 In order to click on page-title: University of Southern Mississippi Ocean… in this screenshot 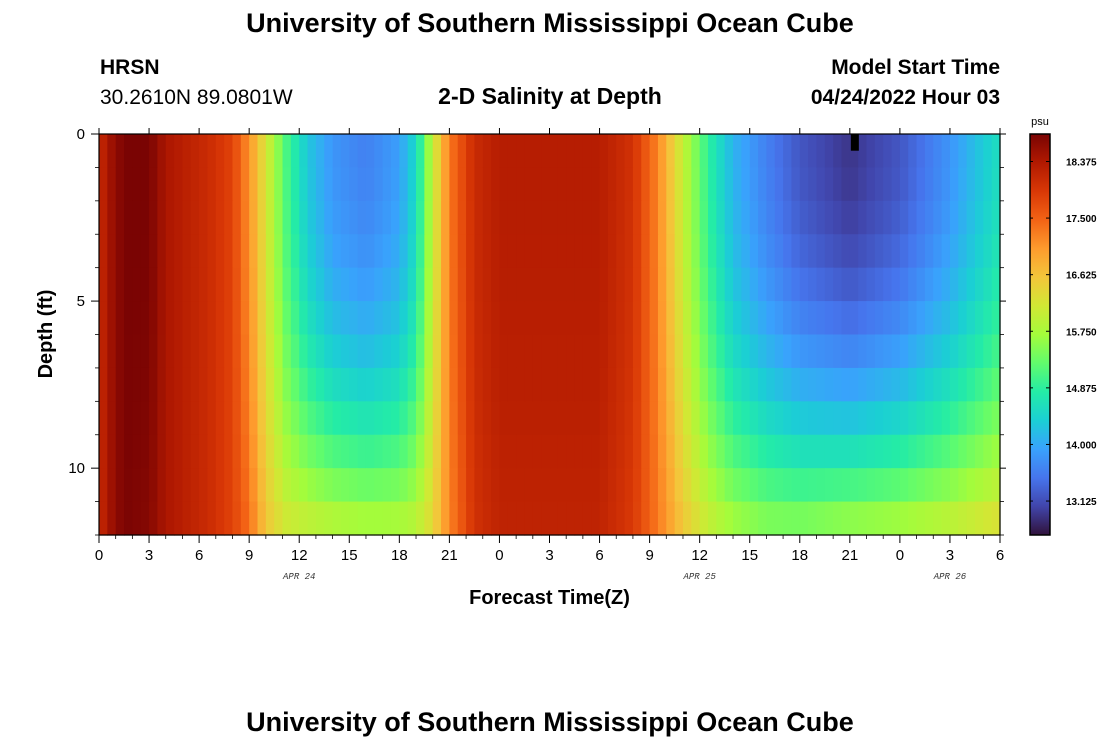, I will do `click(550, 23)`.